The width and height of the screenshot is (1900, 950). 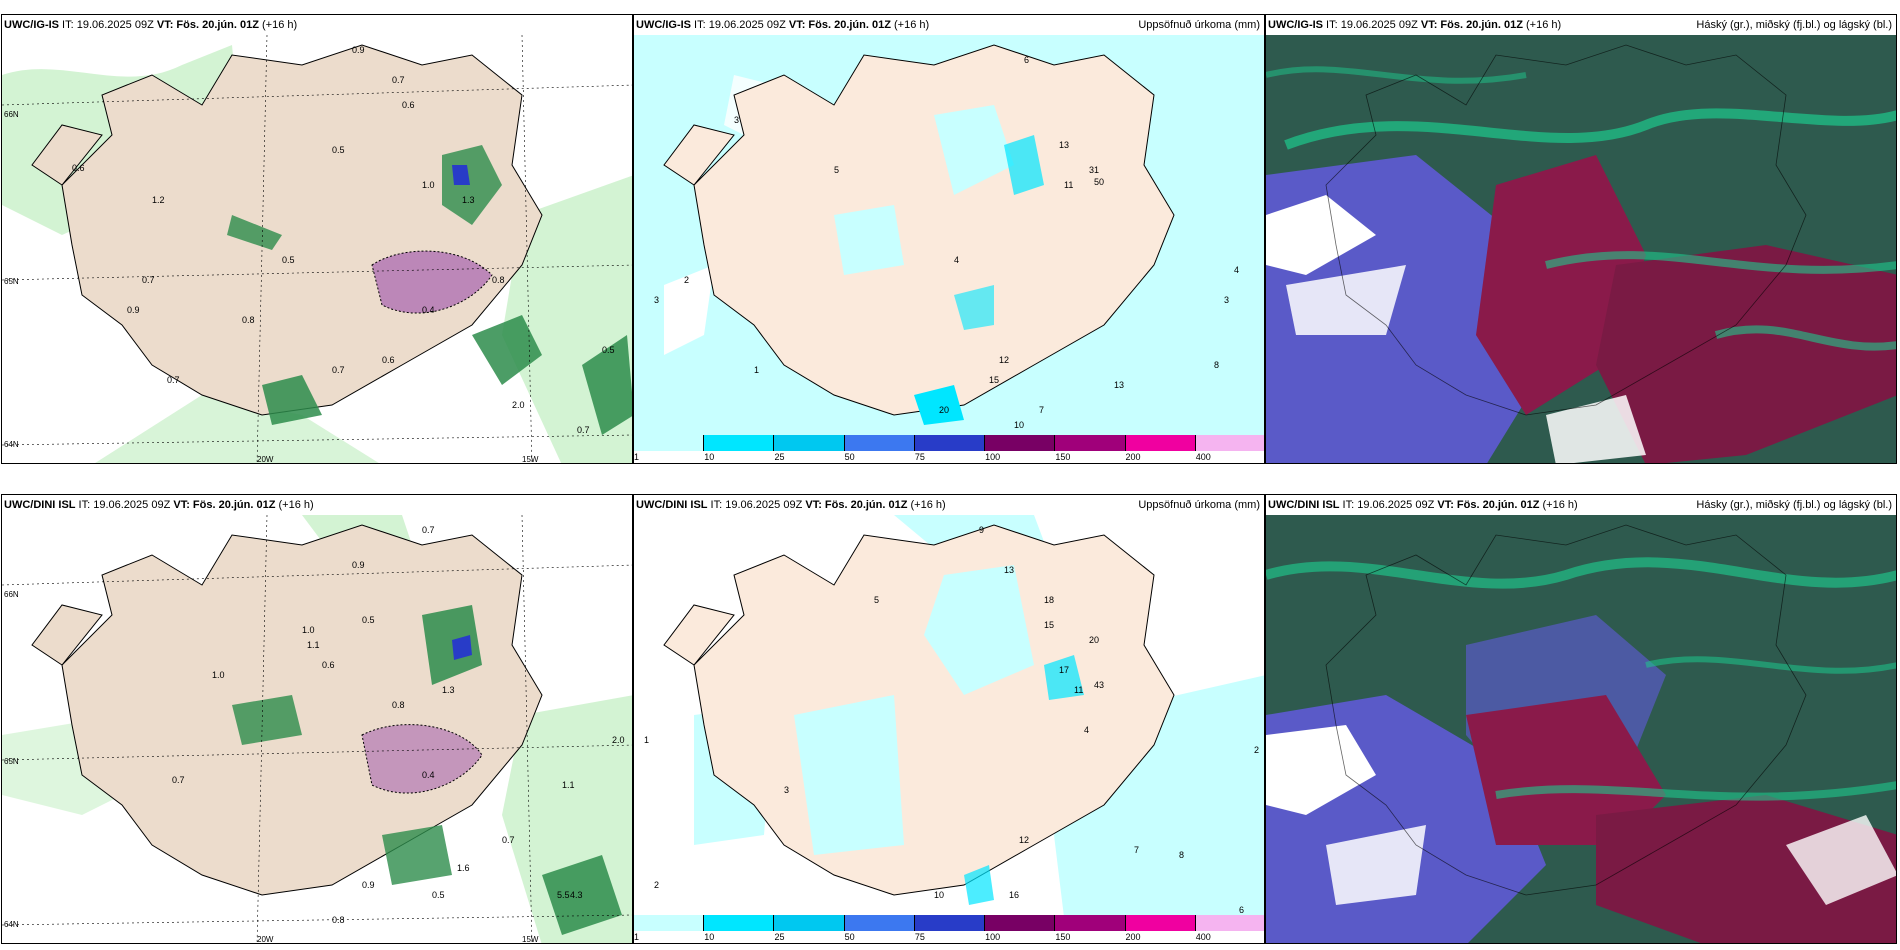 What do you see at coordinates (158, 200) in the screenshot?
I see `value-label: 1.2` at bounding box center [158, 200].